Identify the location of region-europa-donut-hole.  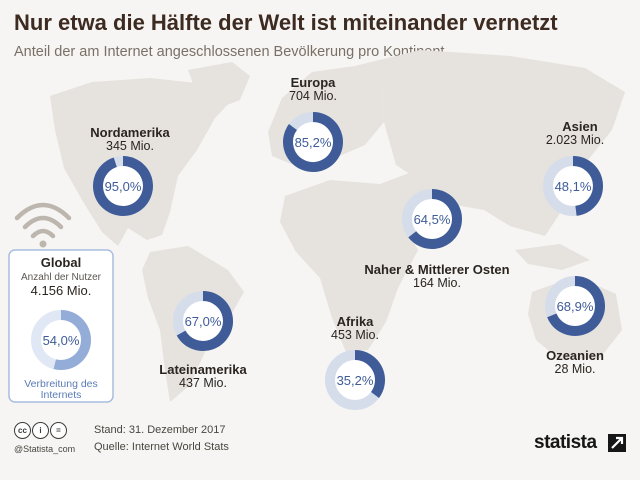
(313, 142).